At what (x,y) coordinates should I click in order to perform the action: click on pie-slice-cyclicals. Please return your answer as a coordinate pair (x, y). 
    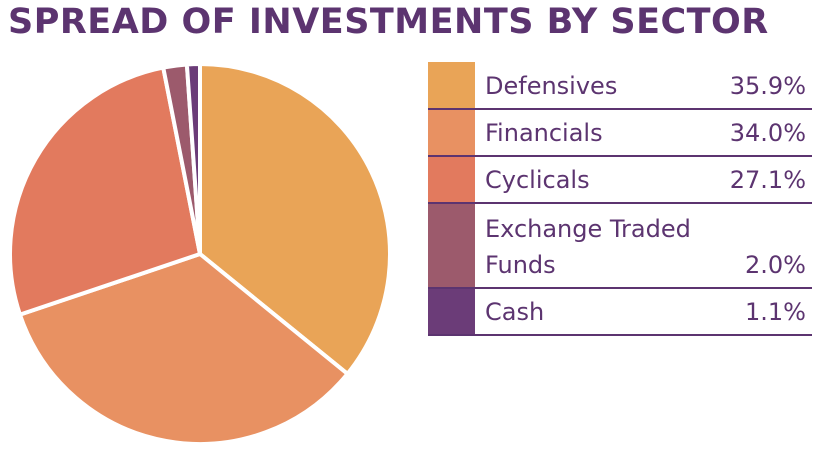
    Looking at the image, I should click on (105, 191).